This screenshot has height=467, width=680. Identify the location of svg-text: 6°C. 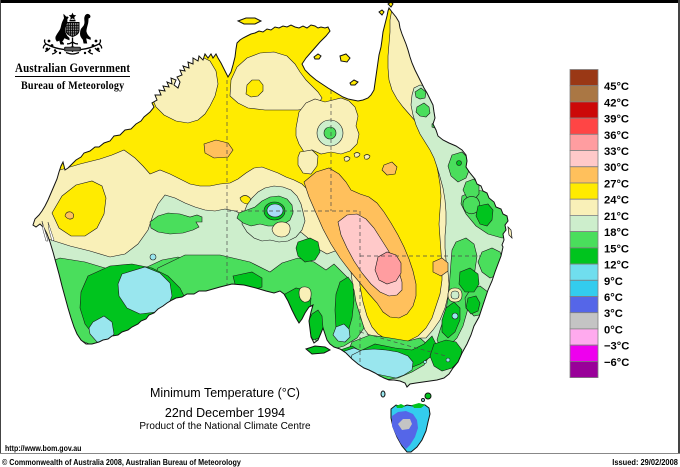
(613, 298).